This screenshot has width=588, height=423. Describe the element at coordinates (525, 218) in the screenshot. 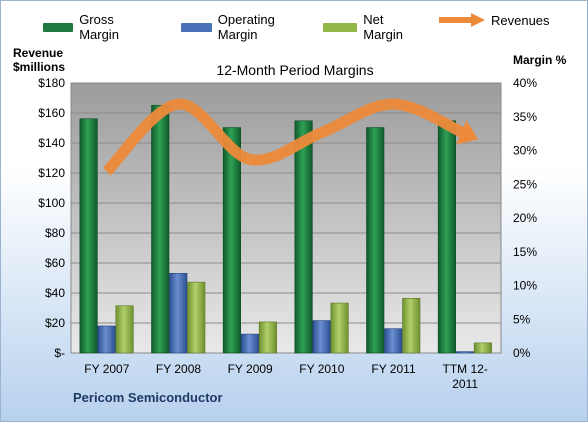

I see `right-tick-label: 20%` at that location.